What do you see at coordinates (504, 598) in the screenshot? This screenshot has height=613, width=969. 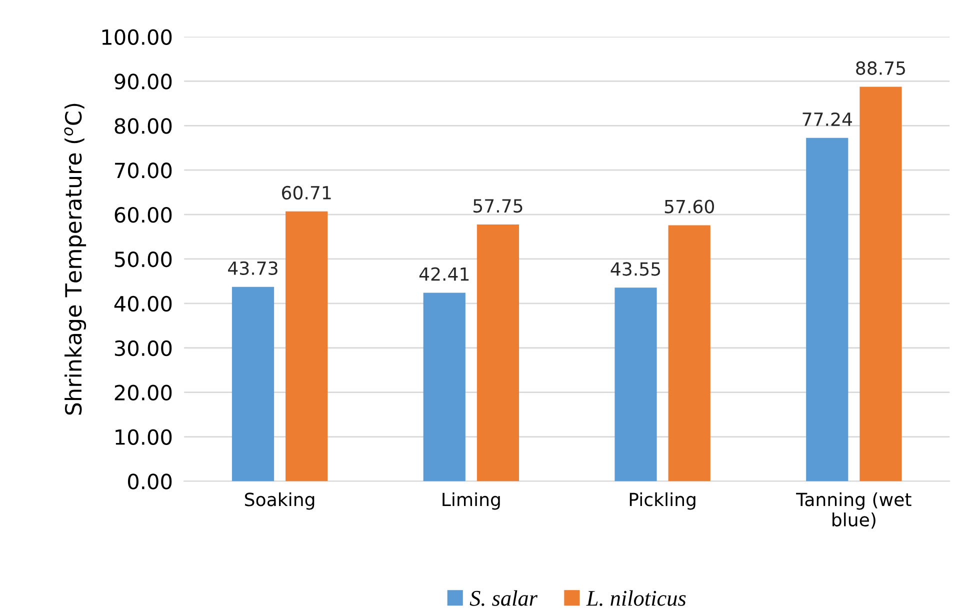 I see `legend-label: S. salar` at bounding box center [504, 598].